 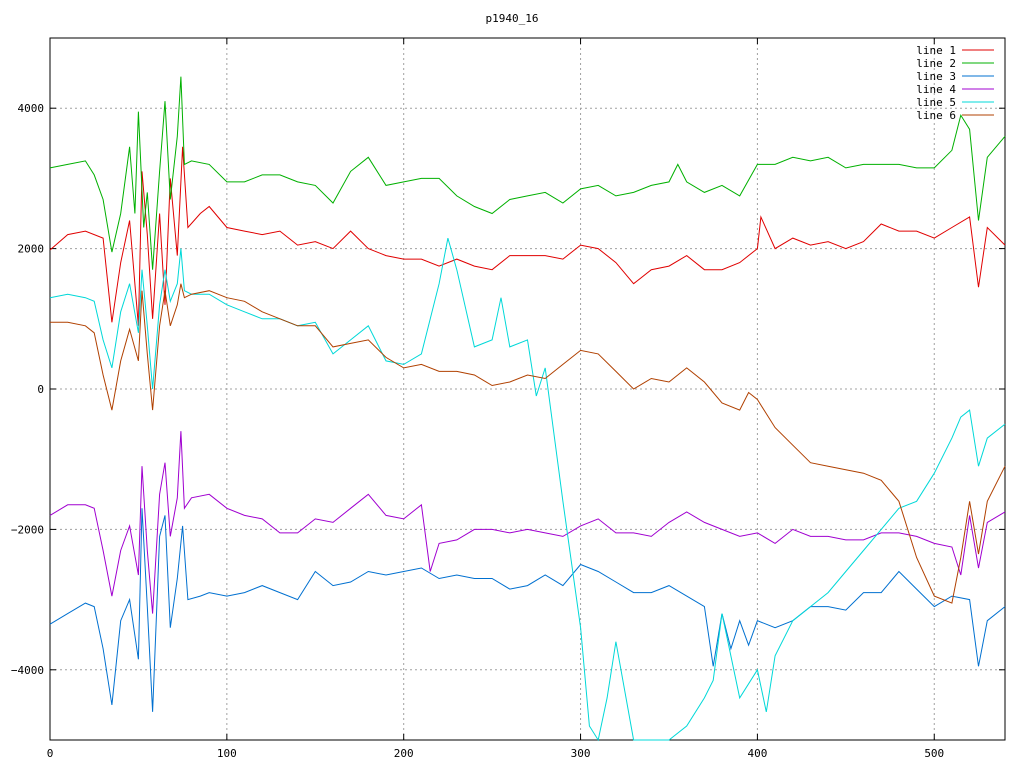 What do you see at coordinates (27, 529) in the screenshot?
I see `y-tick-label: −2000` at bounding box center [27, 529].